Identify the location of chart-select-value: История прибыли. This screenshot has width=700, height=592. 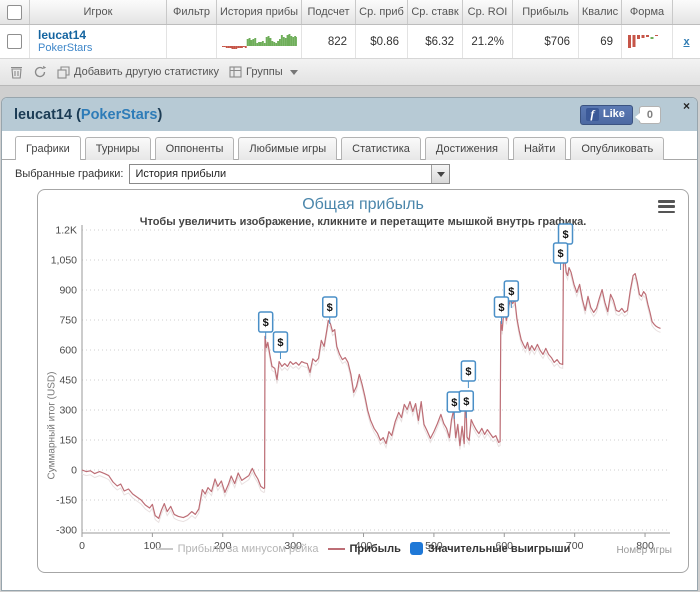
(181, 174).